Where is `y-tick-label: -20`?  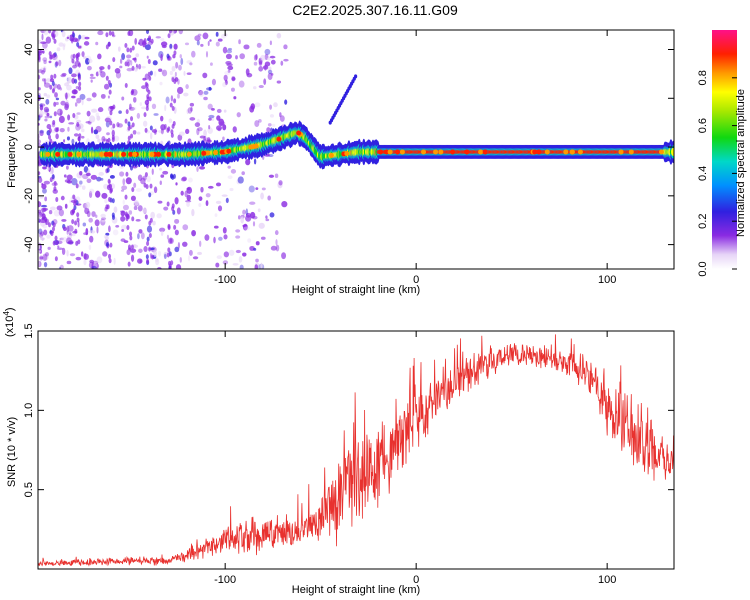
y-tick-label: -20 is located at coordinates (29, 196).